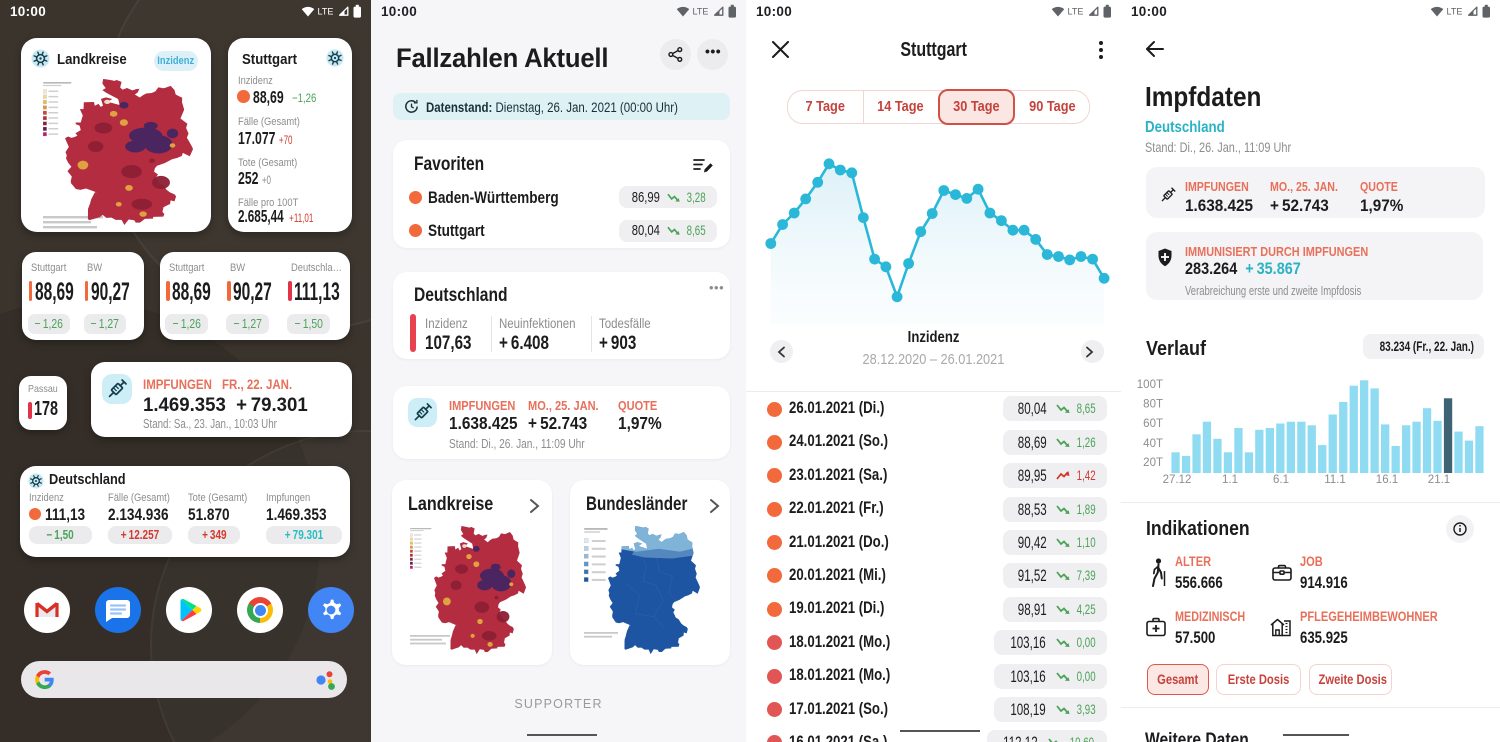 The height and width of the screenshot is (742, 1500). Describe the element at coordinates (1150, 385) in the screenshot. I see `svg-text: 100T` at that location.